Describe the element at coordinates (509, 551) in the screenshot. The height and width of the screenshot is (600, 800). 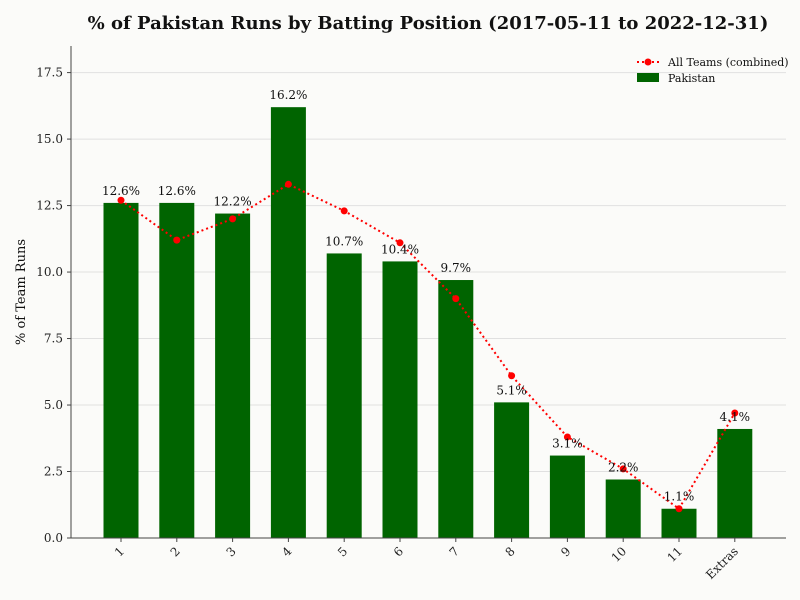
I see `x-tick-label: 8` at that location.